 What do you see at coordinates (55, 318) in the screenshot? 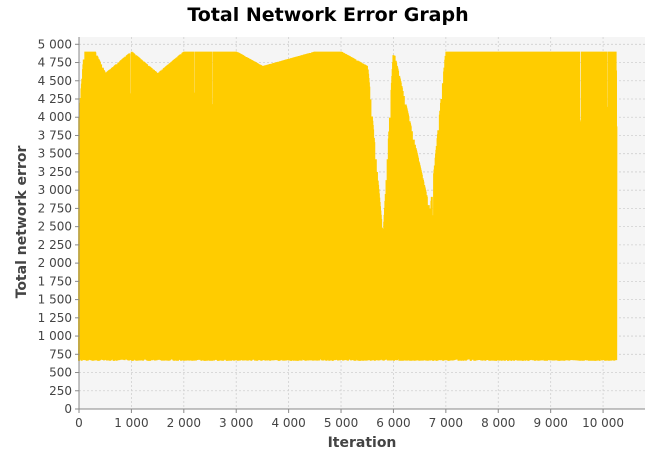
I see `y-tick-label: 1 250` at bounding box center [55, 318].